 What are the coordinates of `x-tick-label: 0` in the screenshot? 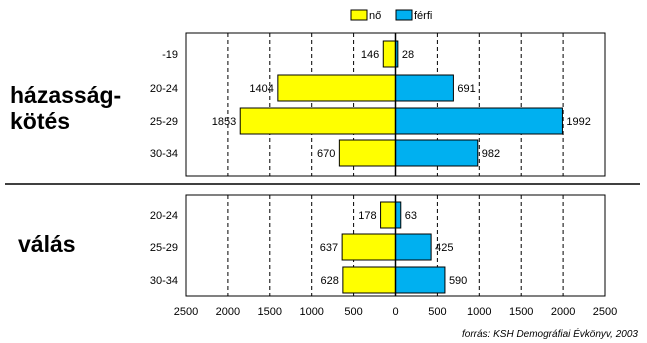 It's located at (395, 312).